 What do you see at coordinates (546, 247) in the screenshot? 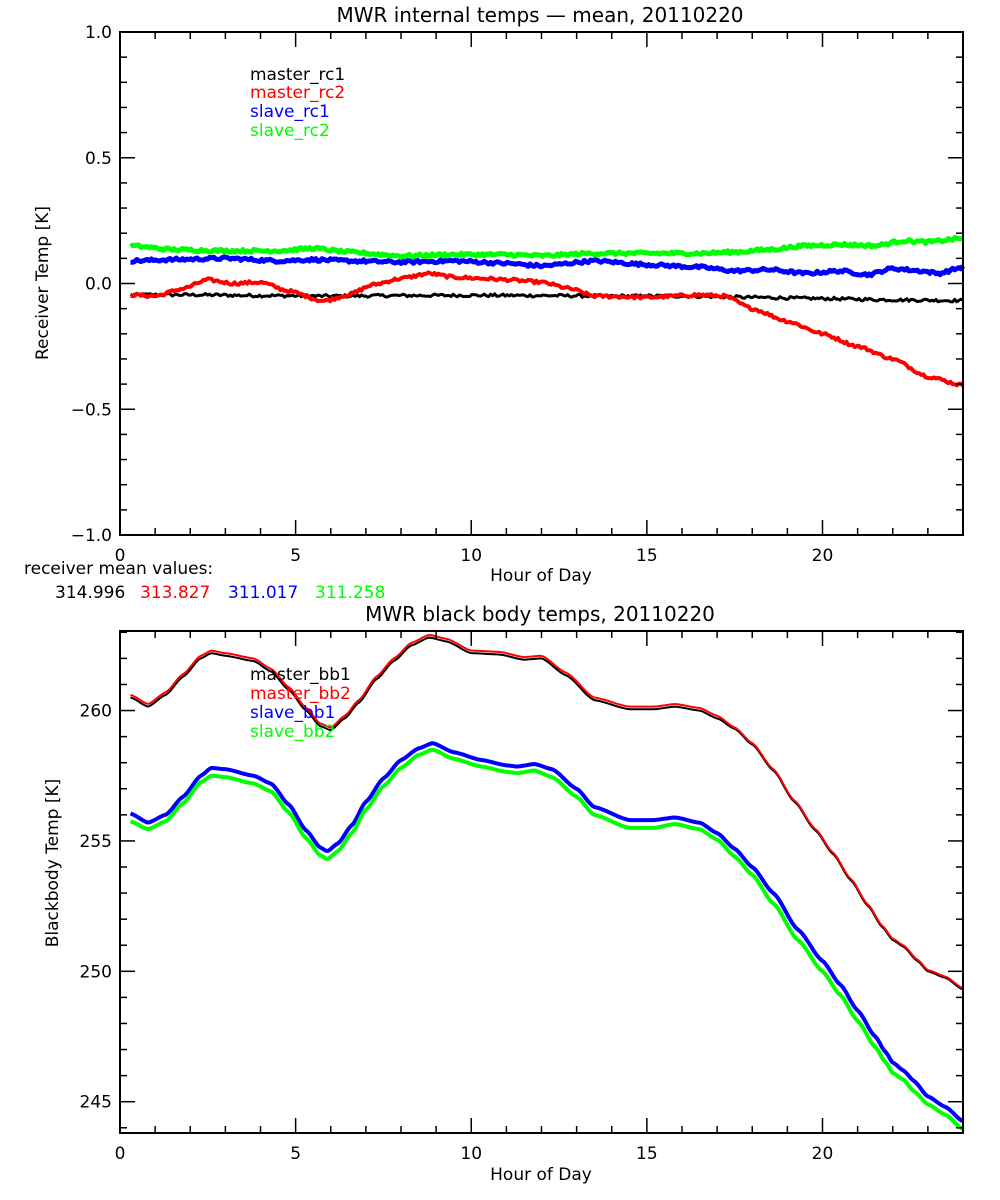
I see `series-line-slave-rc2` at bounding box center [546, 247].